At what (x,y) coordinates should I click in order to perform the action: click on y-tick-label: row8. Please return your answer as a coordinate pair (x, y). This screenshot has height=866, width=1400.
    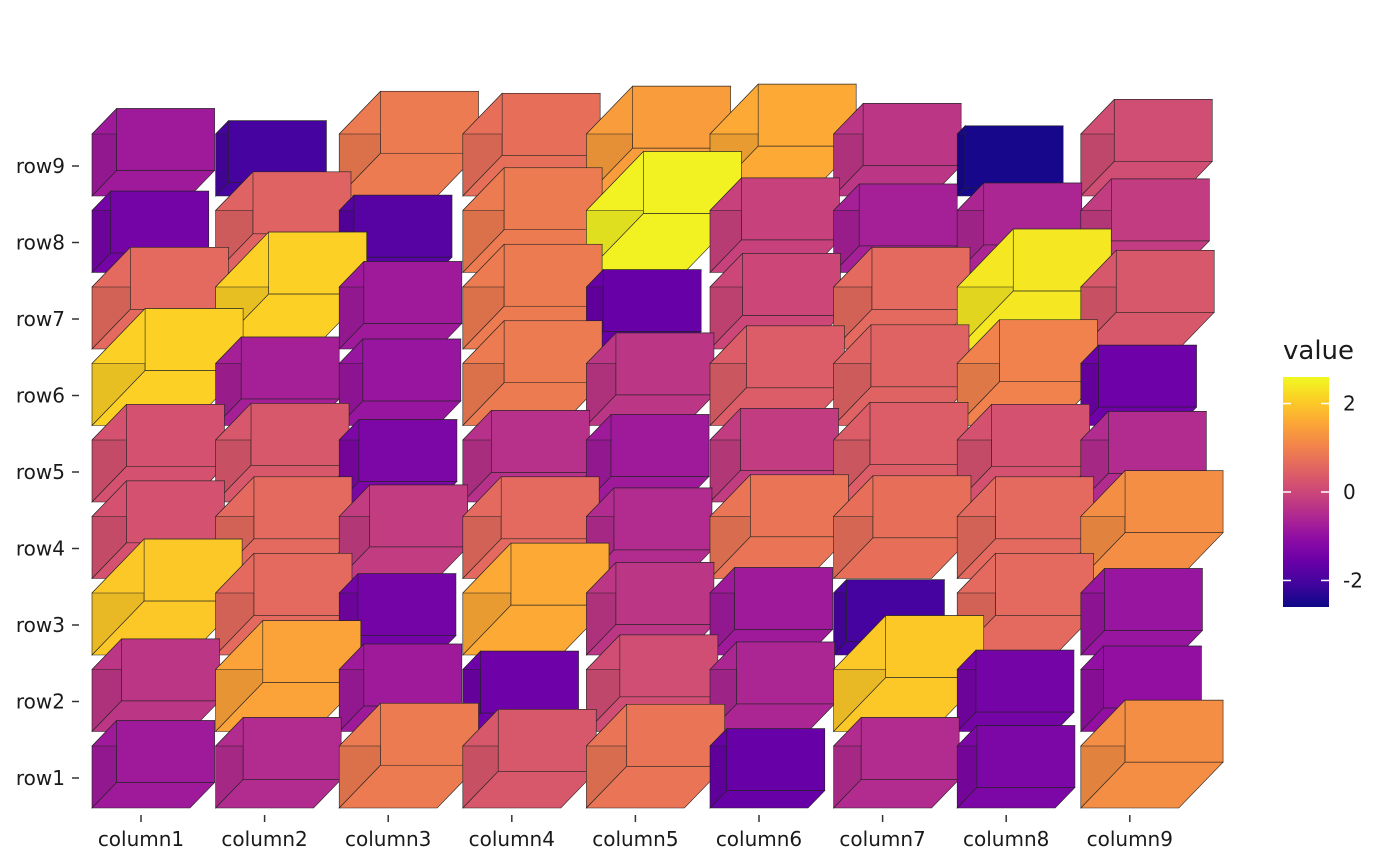
    Looking at the image, I should click on (40, 243).